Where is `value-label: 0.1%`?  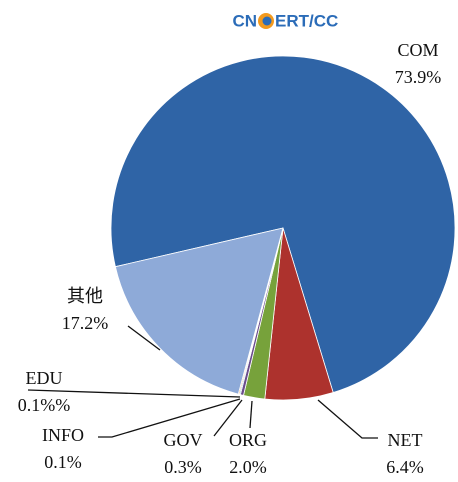 value-label: 0.1% is located at coordinates (63, 462).